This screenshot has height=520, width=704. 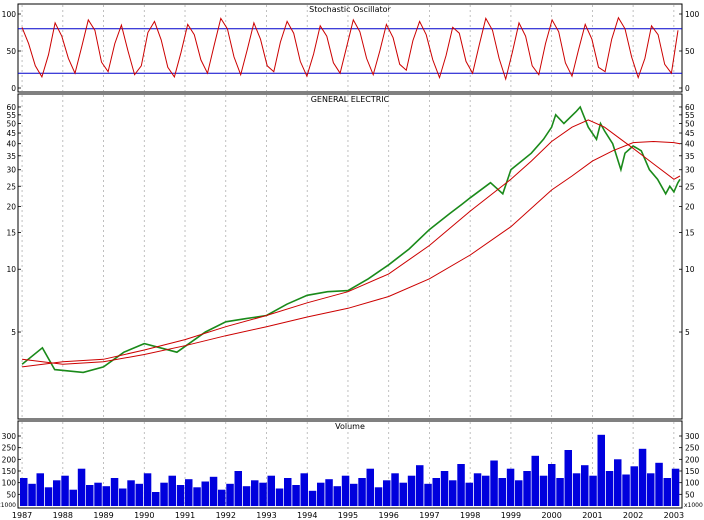 I want to click on stochastic-title: Stochastic Oscillator, so click(x=350, y=9).